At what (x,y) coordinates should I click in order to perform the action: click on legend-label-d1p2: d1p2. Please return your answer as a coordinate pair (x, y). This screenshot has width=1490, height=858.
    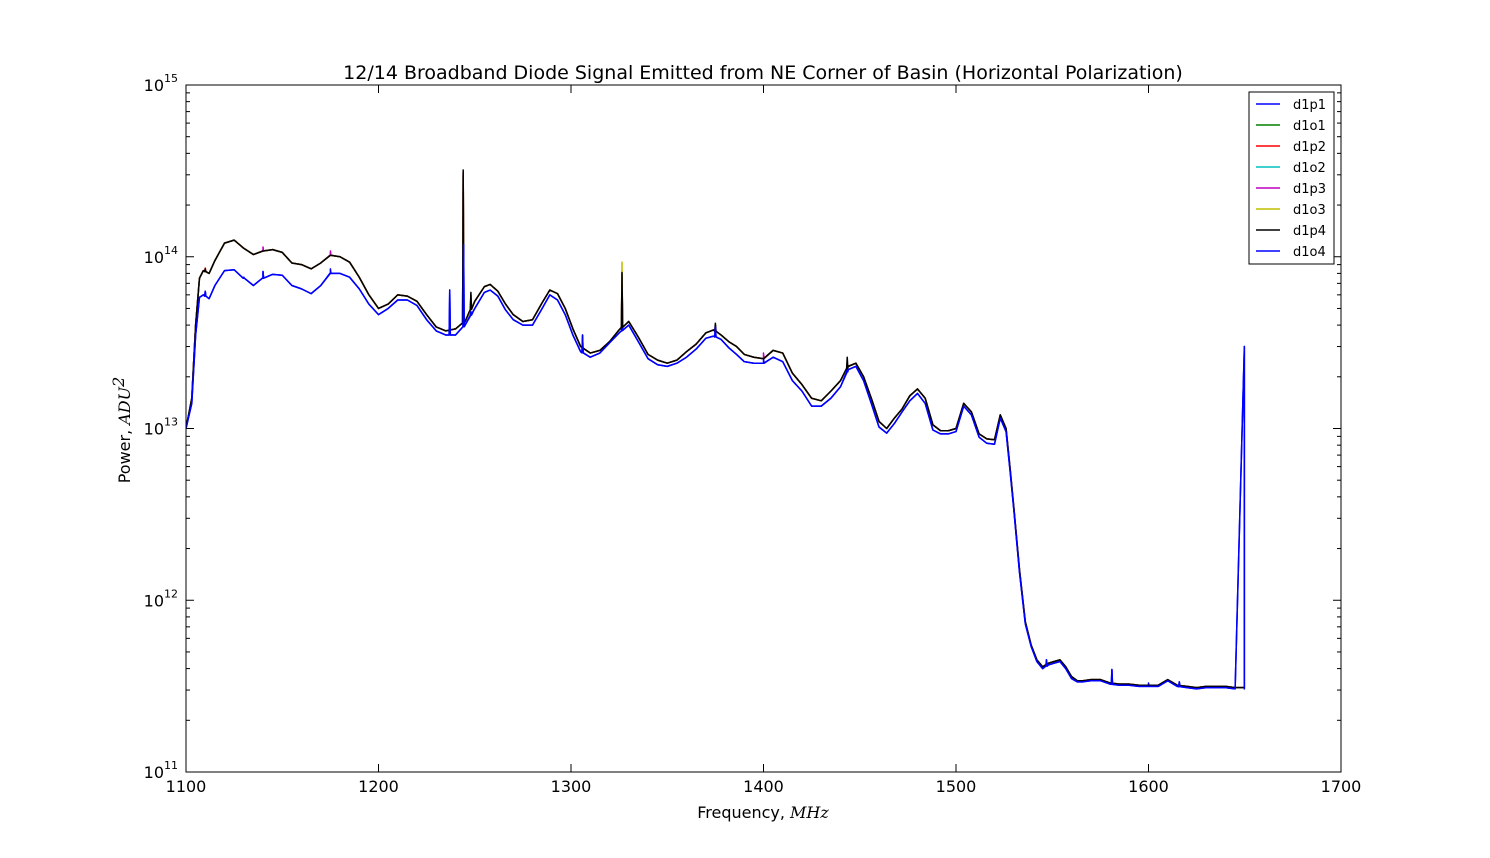
    Looking at the image, I should click on (1309, 147).